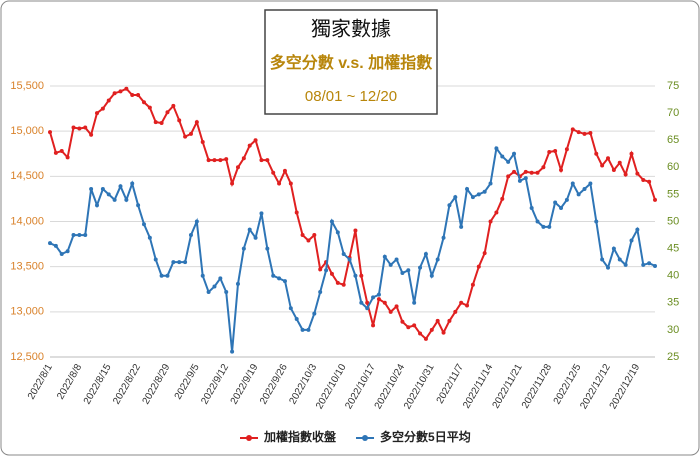 The image size is (700, 456). I want to click on y-tick-label: 14,000, so click(27, 221).